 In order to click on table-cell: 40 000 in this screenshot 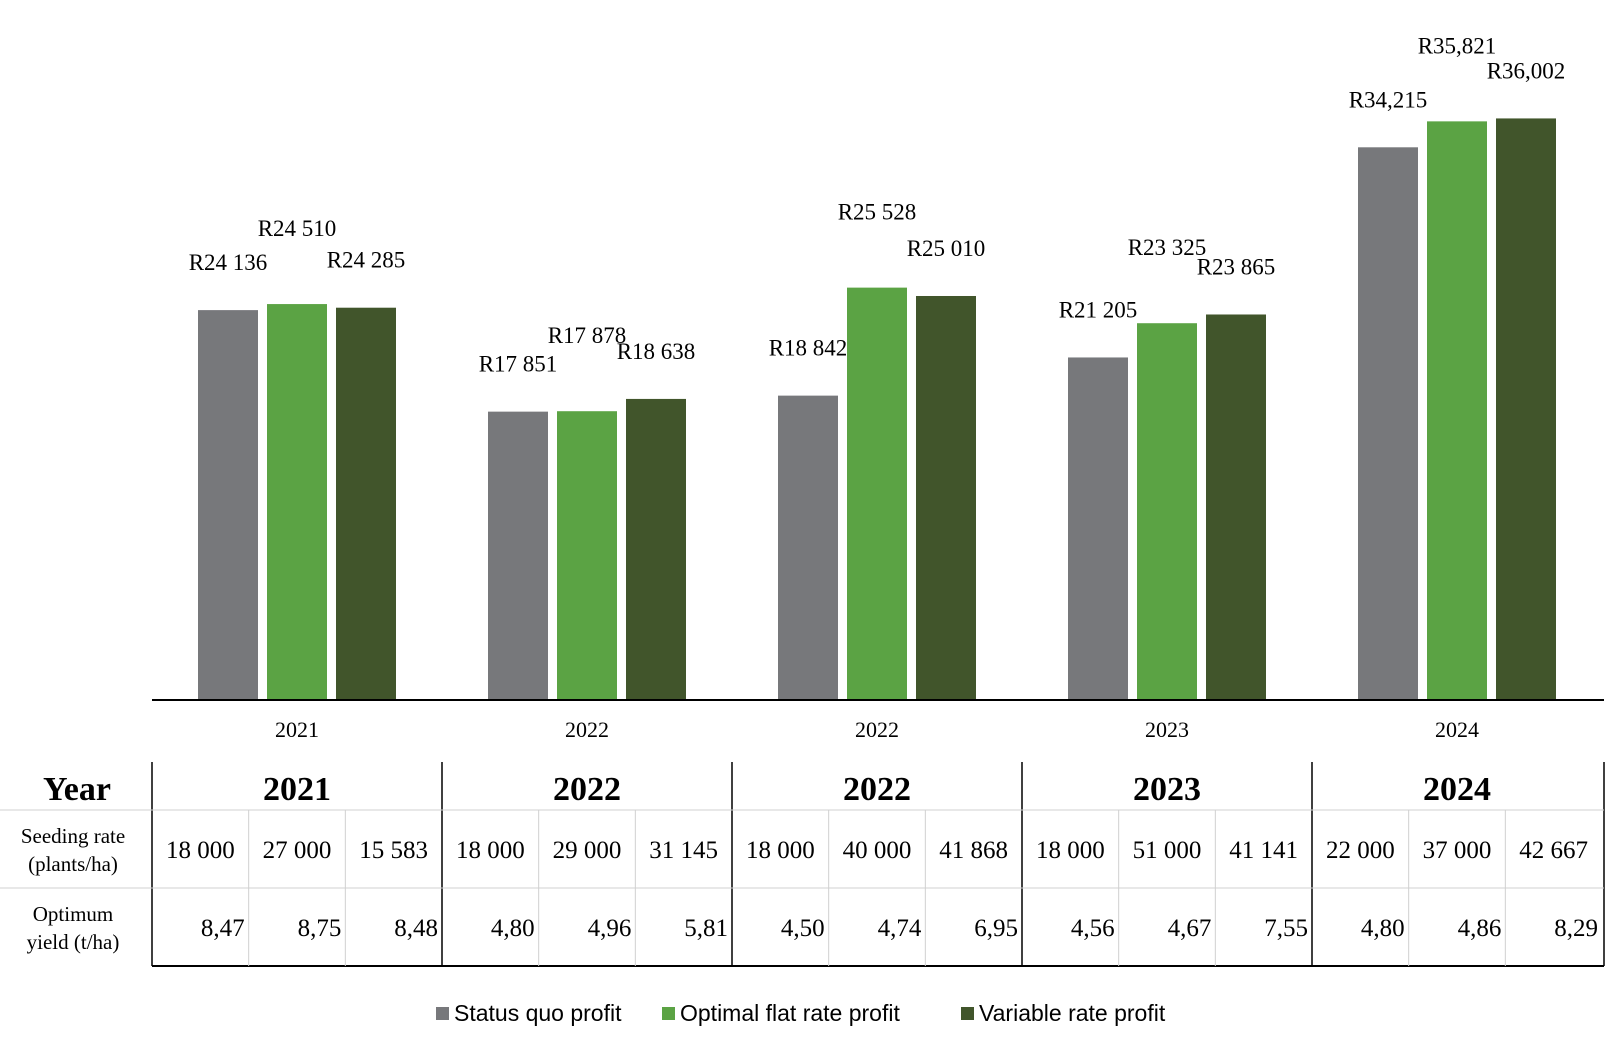, I will do `click(877, 850)`.